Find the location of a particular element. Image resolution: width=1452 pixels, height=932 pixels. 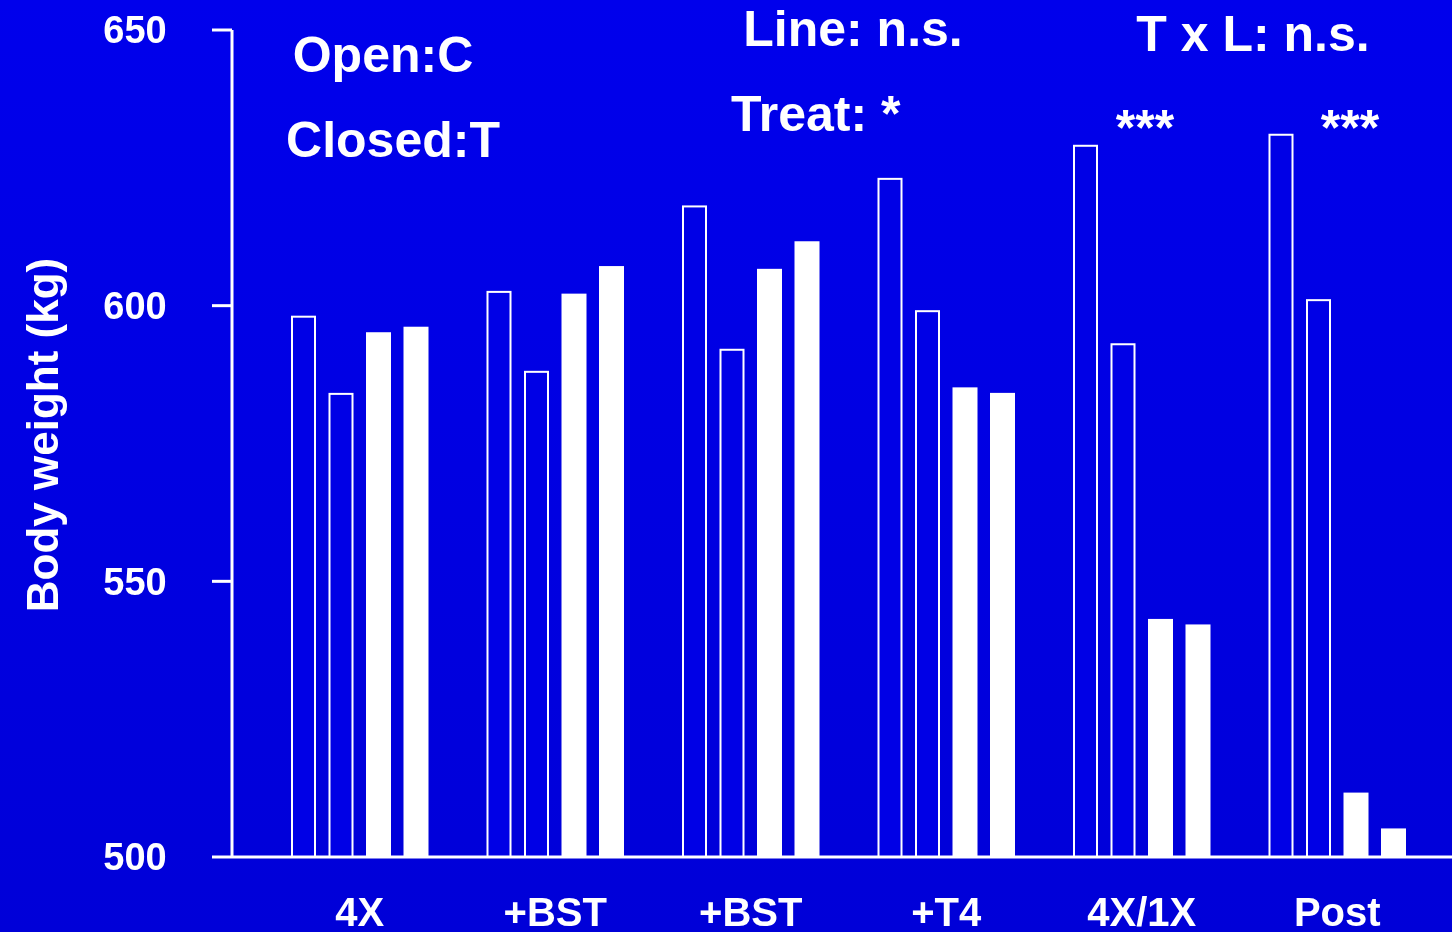

annotation: Line: n.s. is located at coordinates (853, 29).